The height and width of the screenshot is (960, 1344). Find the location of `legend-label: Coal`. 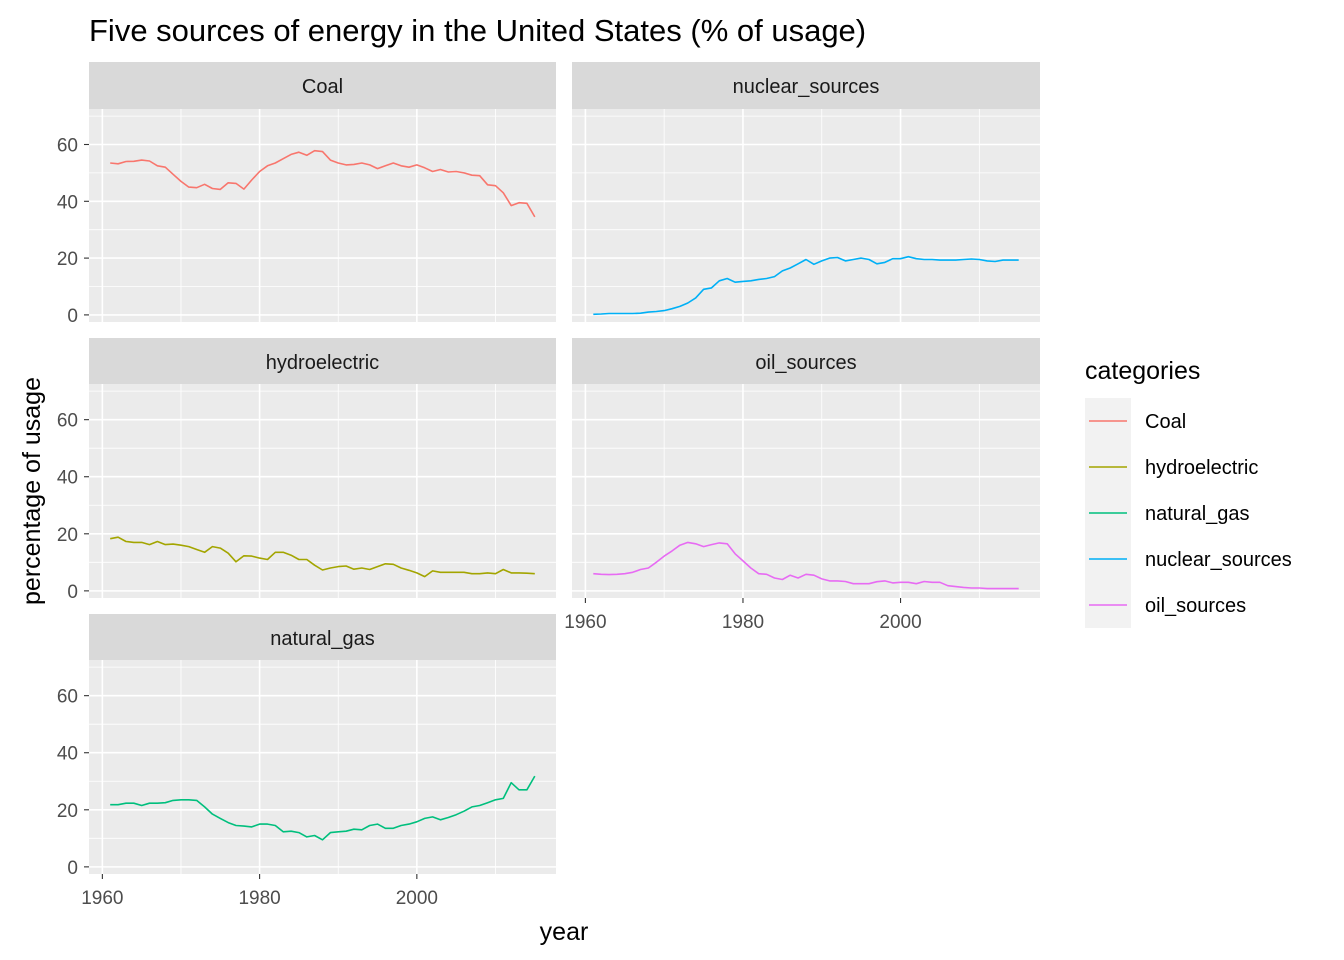

legend-label: Coal is located at coordinates (1165, 422).